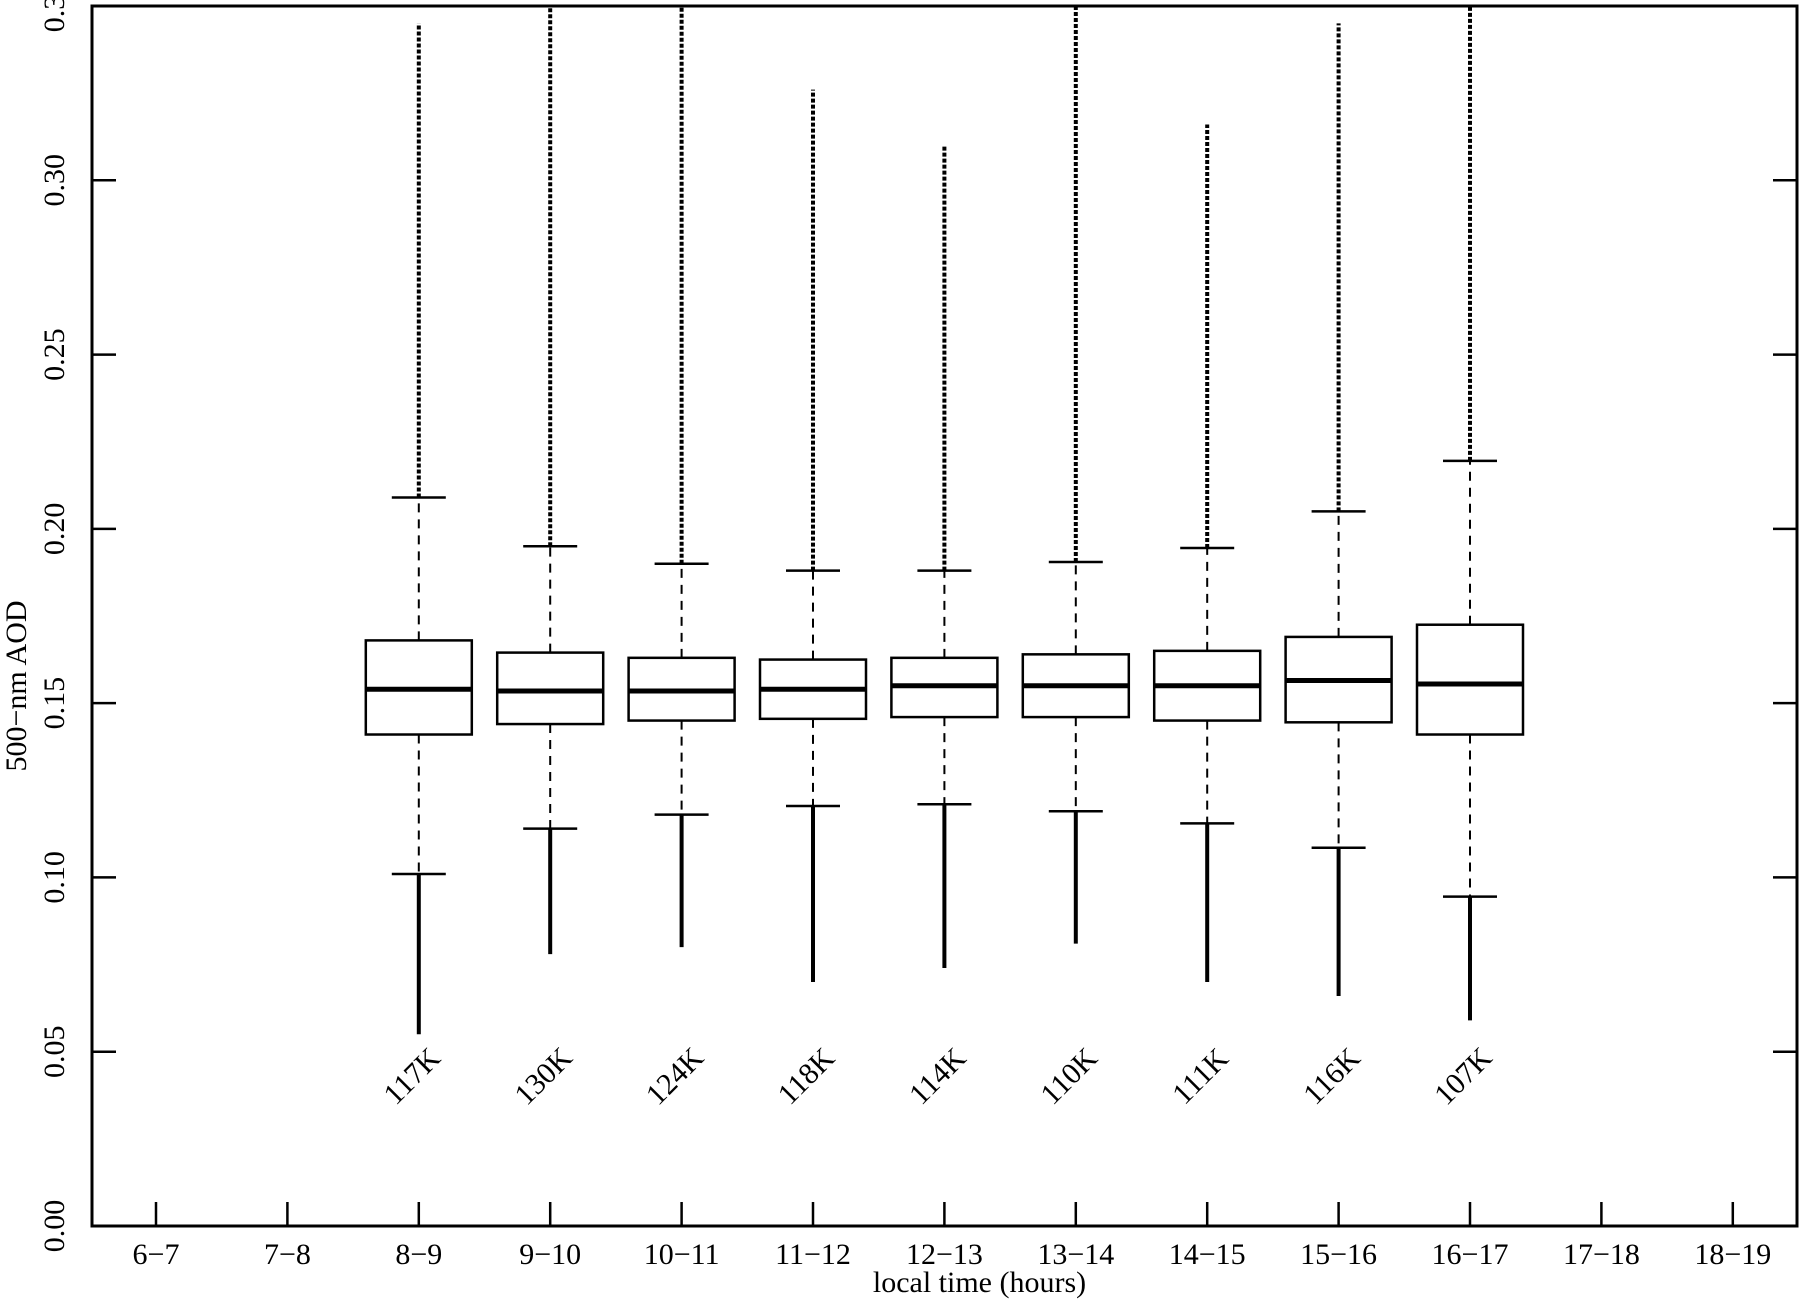 The width and height of the screenshot is (1800, 1305). What do you see at coordinates (1463, 1076) in the screenshot?
I see `count-label: 107K` at bounding box center [1463, 1076].